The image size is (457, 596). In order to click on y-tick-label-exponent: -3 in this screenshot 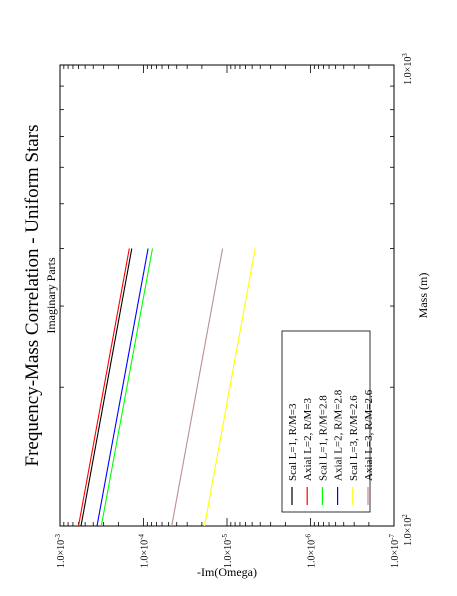, I will do `click(58, 537)`.